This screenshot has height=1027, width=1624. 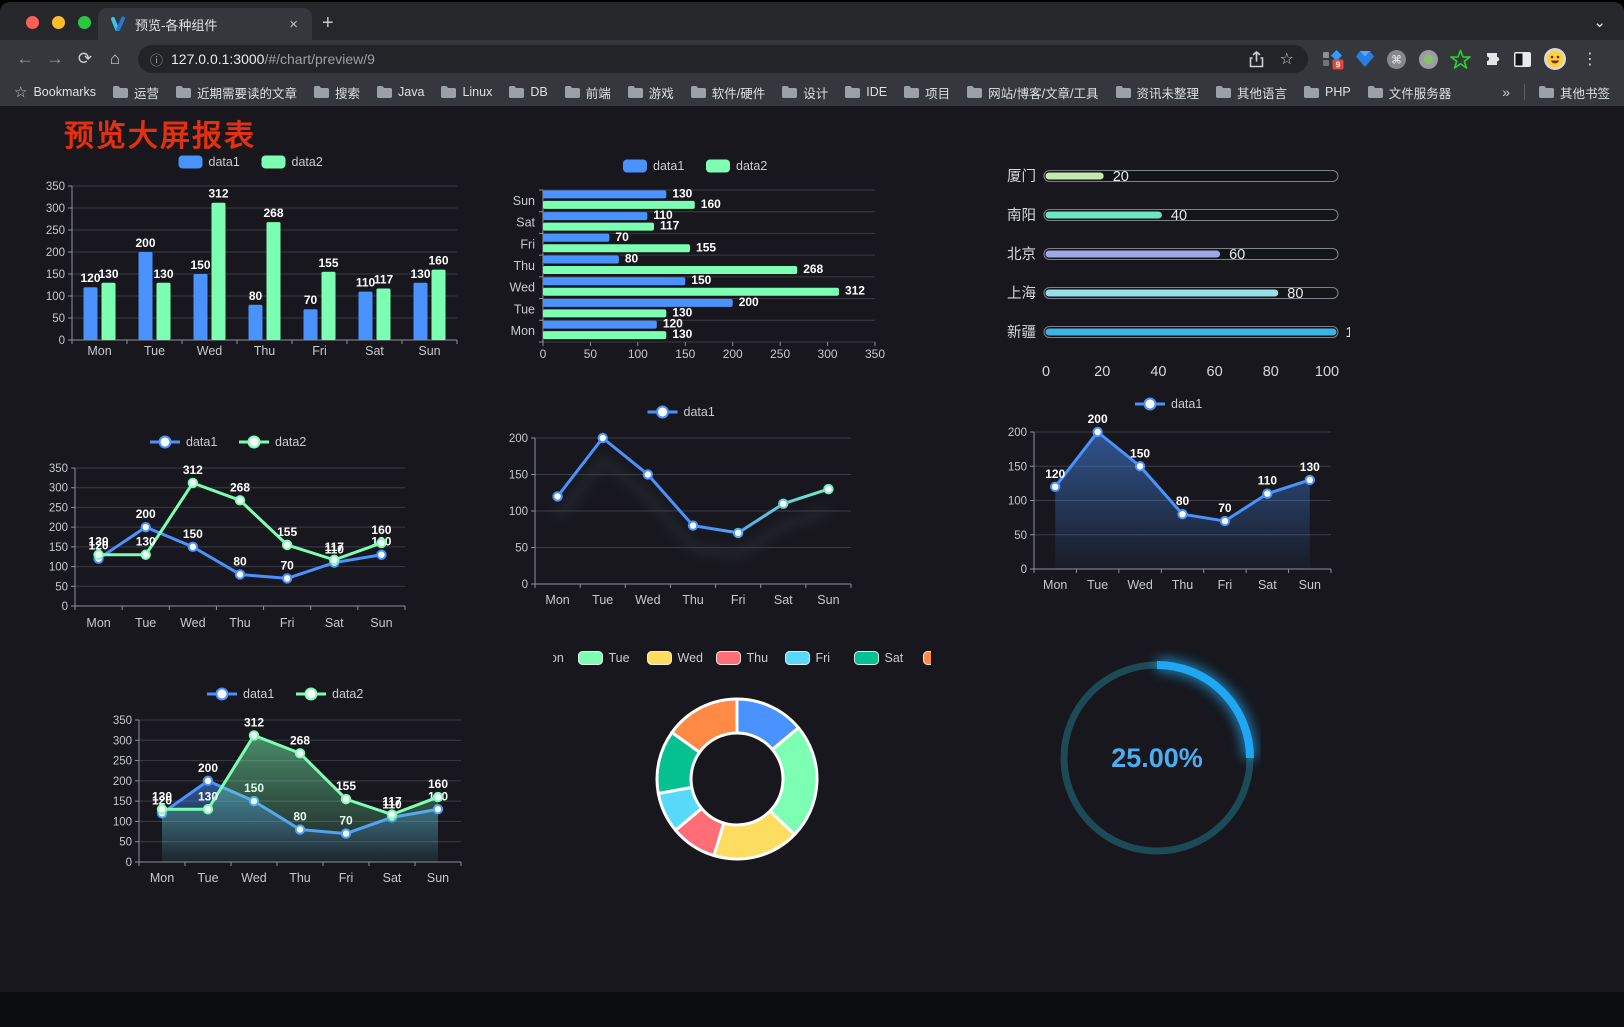 What do you see at coordinates (122, 762) in the screenshot?
I see `svg-text: 250` at bounding box center [122, 762].